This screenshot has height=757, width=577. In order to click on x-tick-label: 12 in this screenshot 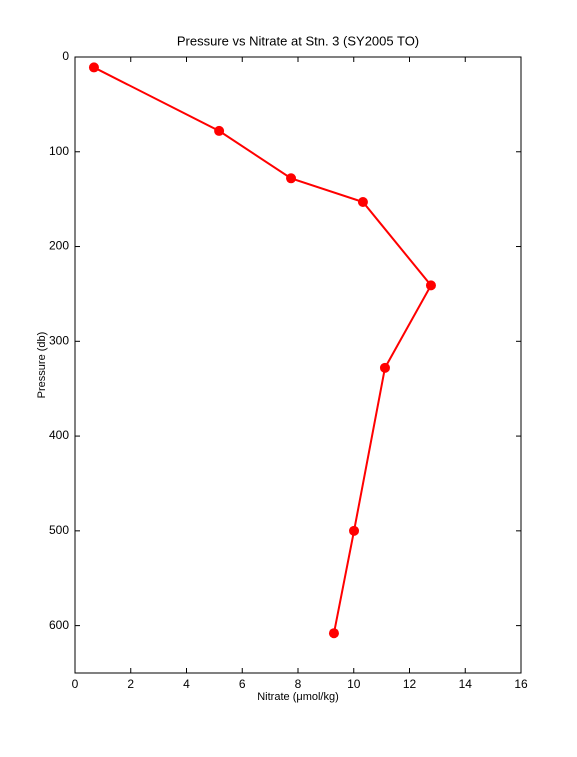, I will do `click(410, 684)`.